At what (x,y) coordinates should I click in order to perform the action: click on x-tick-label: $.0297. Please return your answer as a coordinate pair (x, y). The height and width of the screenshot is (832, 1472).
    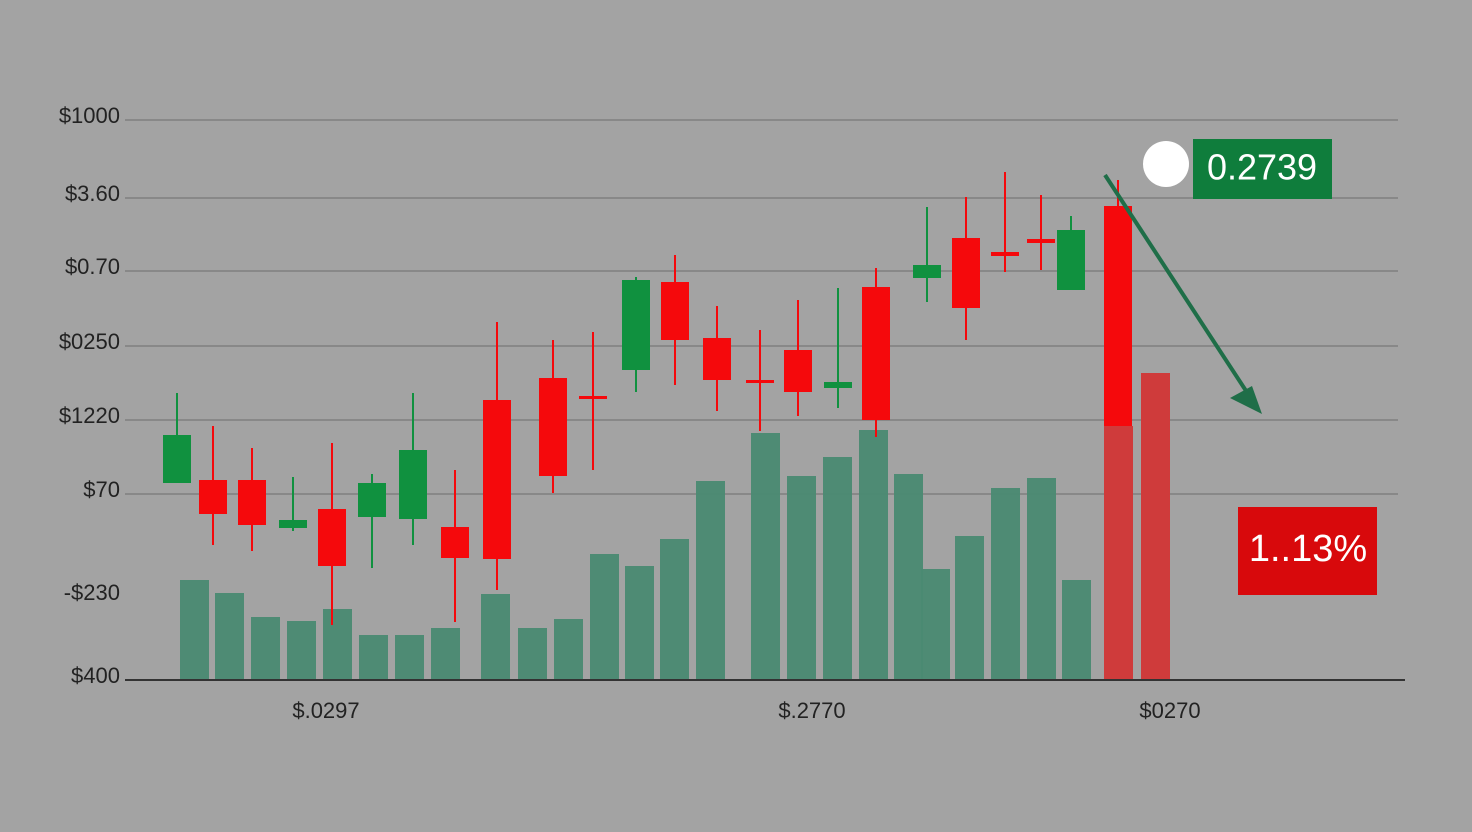
    Looking at the image, I should click on (325, 710).